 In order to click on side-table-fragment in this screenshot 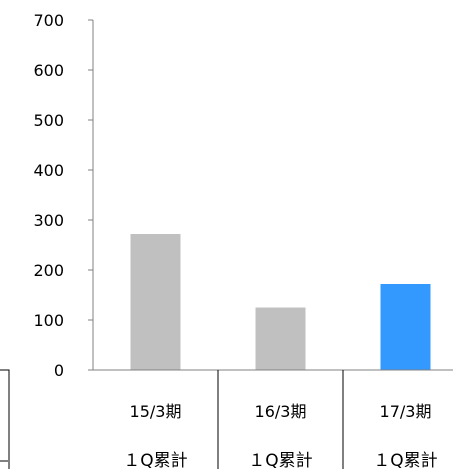, I will do `click(5, 419)`.